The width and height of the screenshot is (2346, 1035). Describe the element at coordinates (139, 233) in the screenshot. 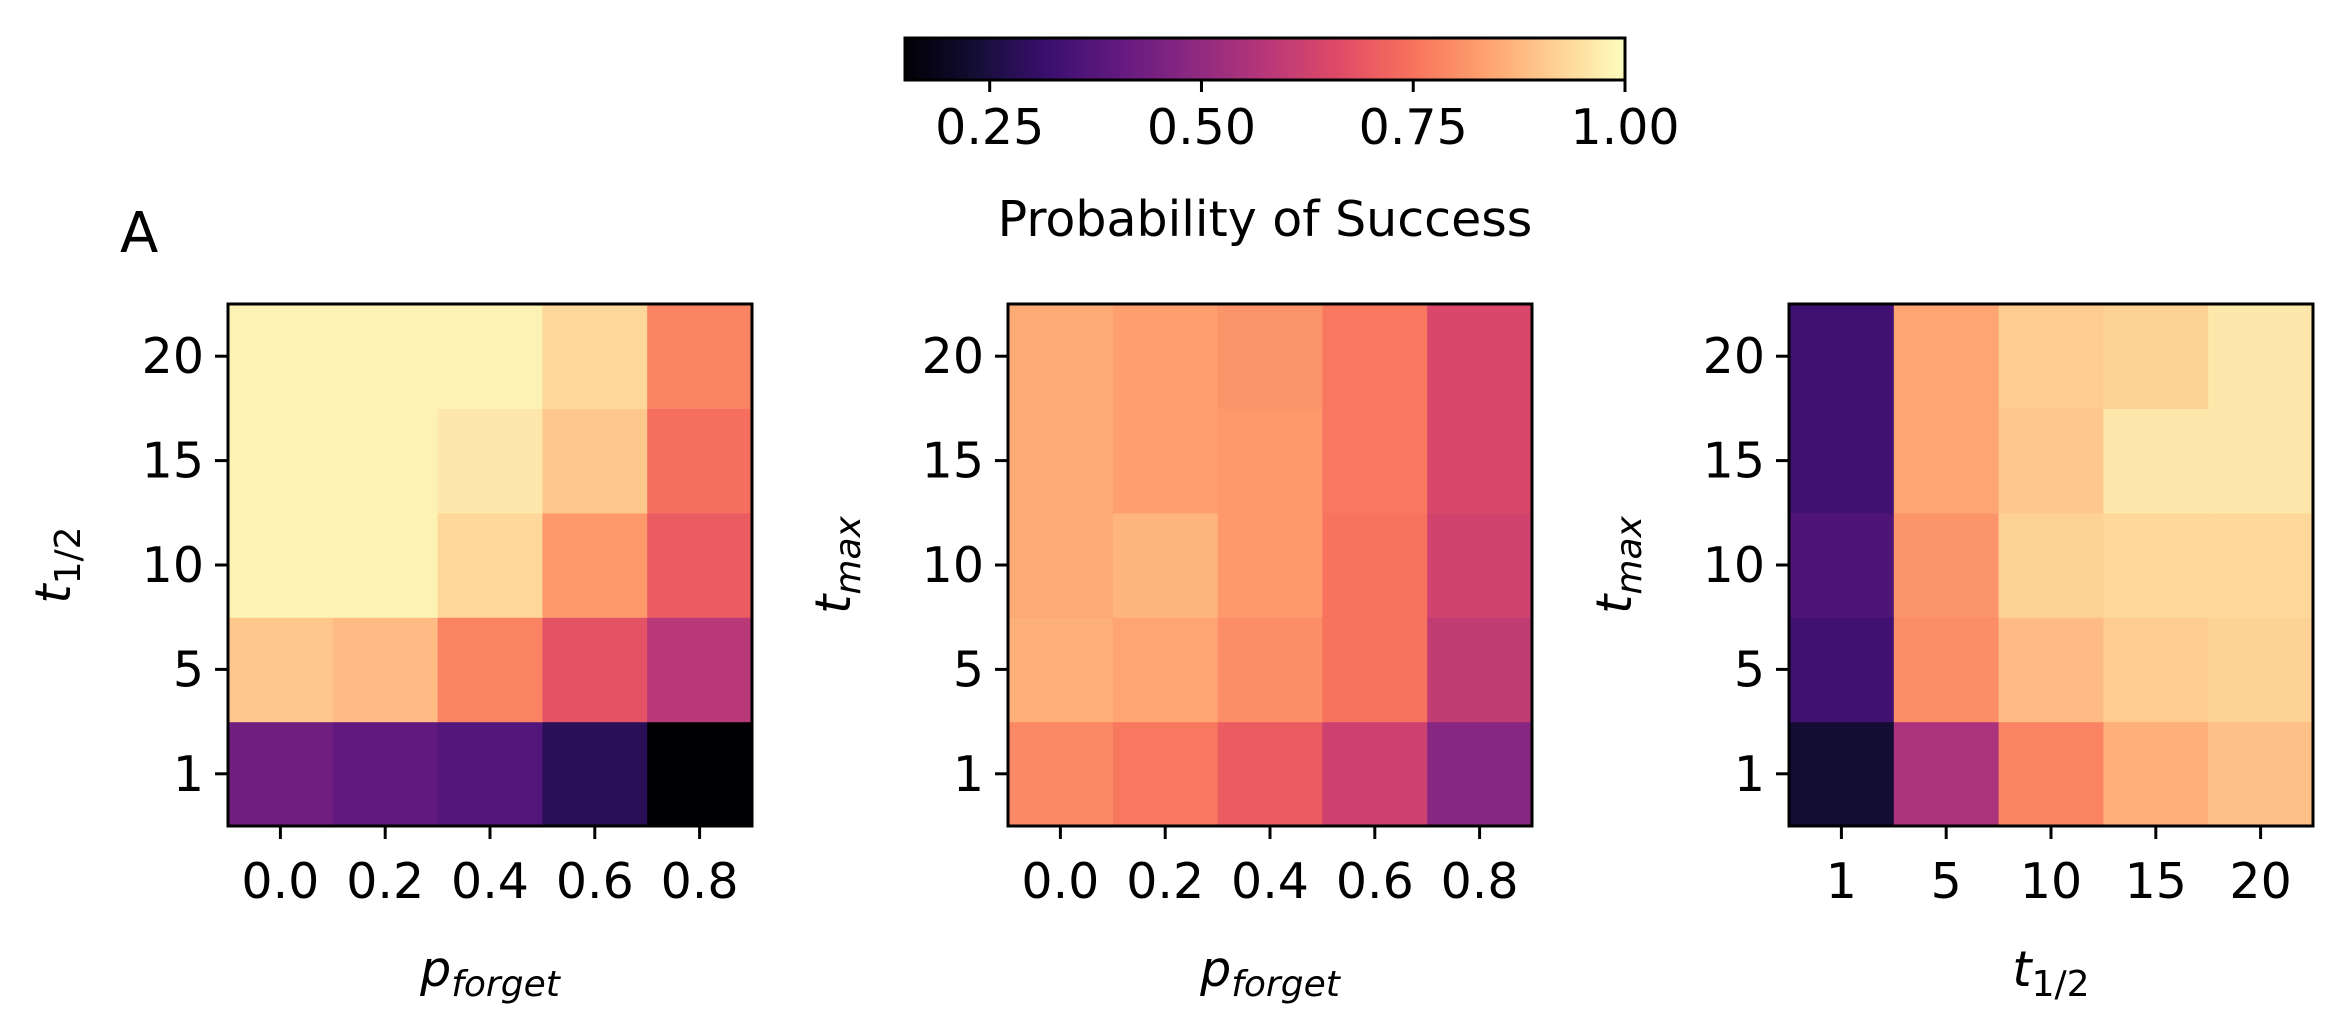

I see `panel-letter: A` at that location.